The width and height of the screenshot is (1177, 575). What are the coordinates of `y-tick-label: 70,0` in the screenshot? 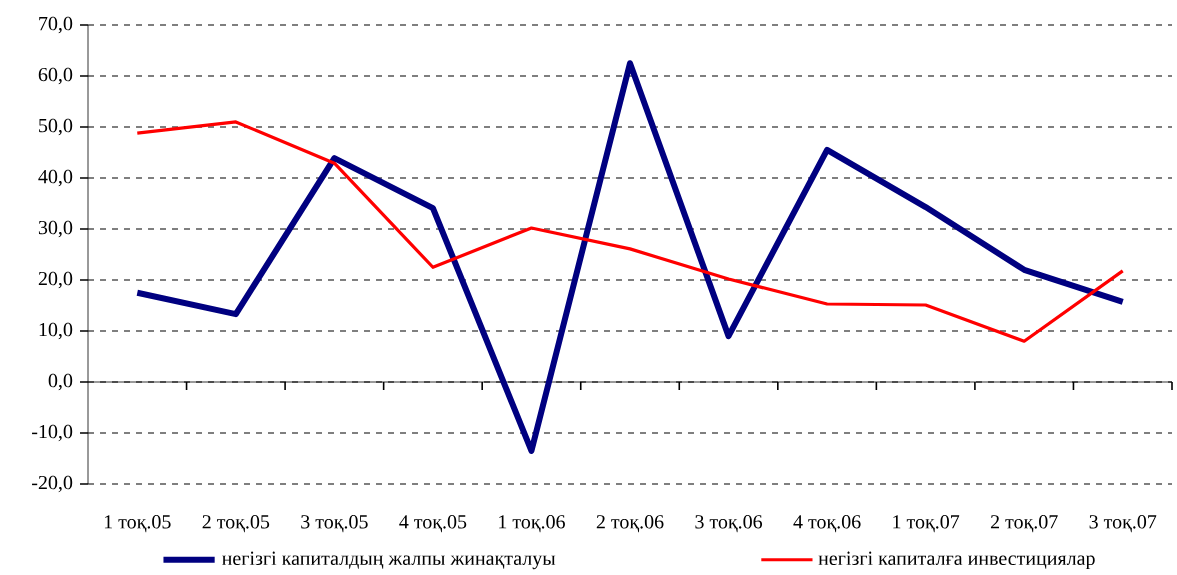 It's located at (56, 25).